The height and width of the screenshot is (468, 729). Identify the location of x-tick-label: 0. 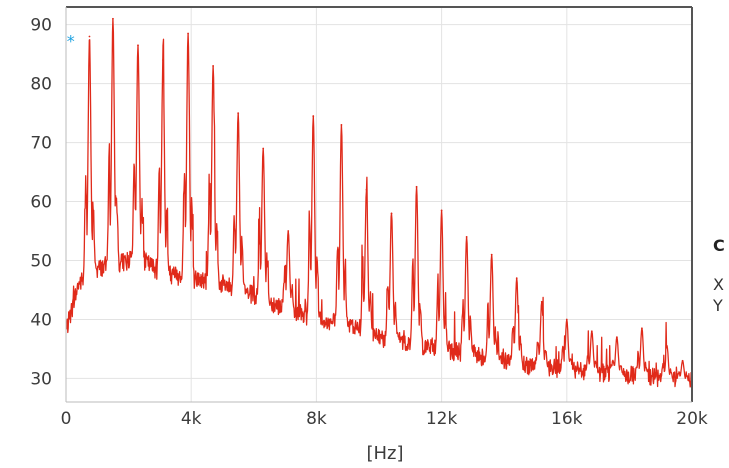
(66, 419).